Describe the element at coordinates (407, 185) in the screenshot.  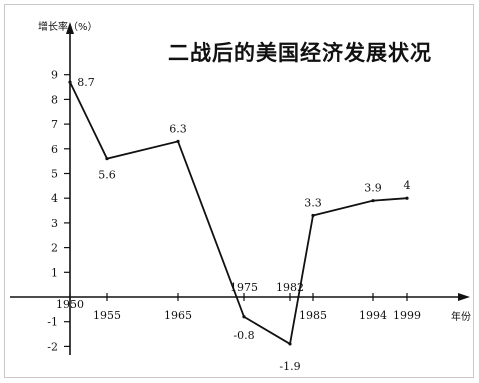
I see `data-label: 4` at that location.